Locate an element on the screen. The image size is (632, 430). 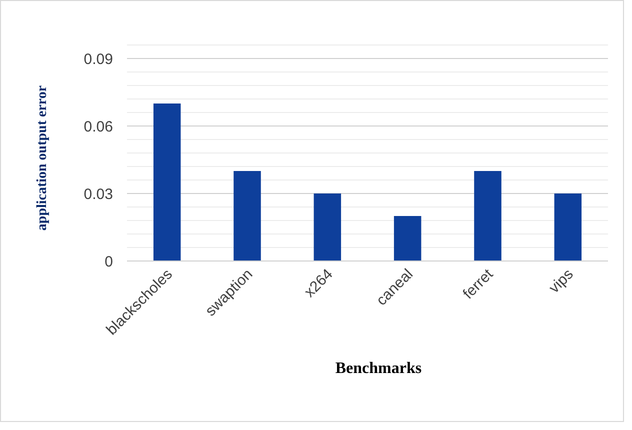
y-tick-label: 0.03 is located at coordinates (98, 194).